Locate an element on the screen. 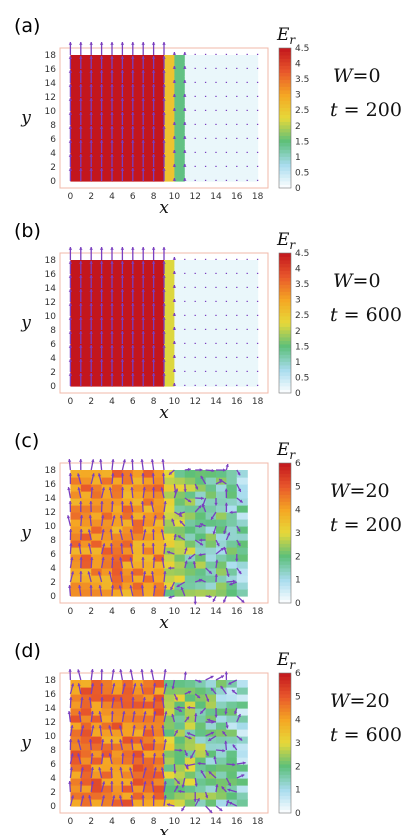  y-tick-label: 6 is located at coordinates (53, 555).